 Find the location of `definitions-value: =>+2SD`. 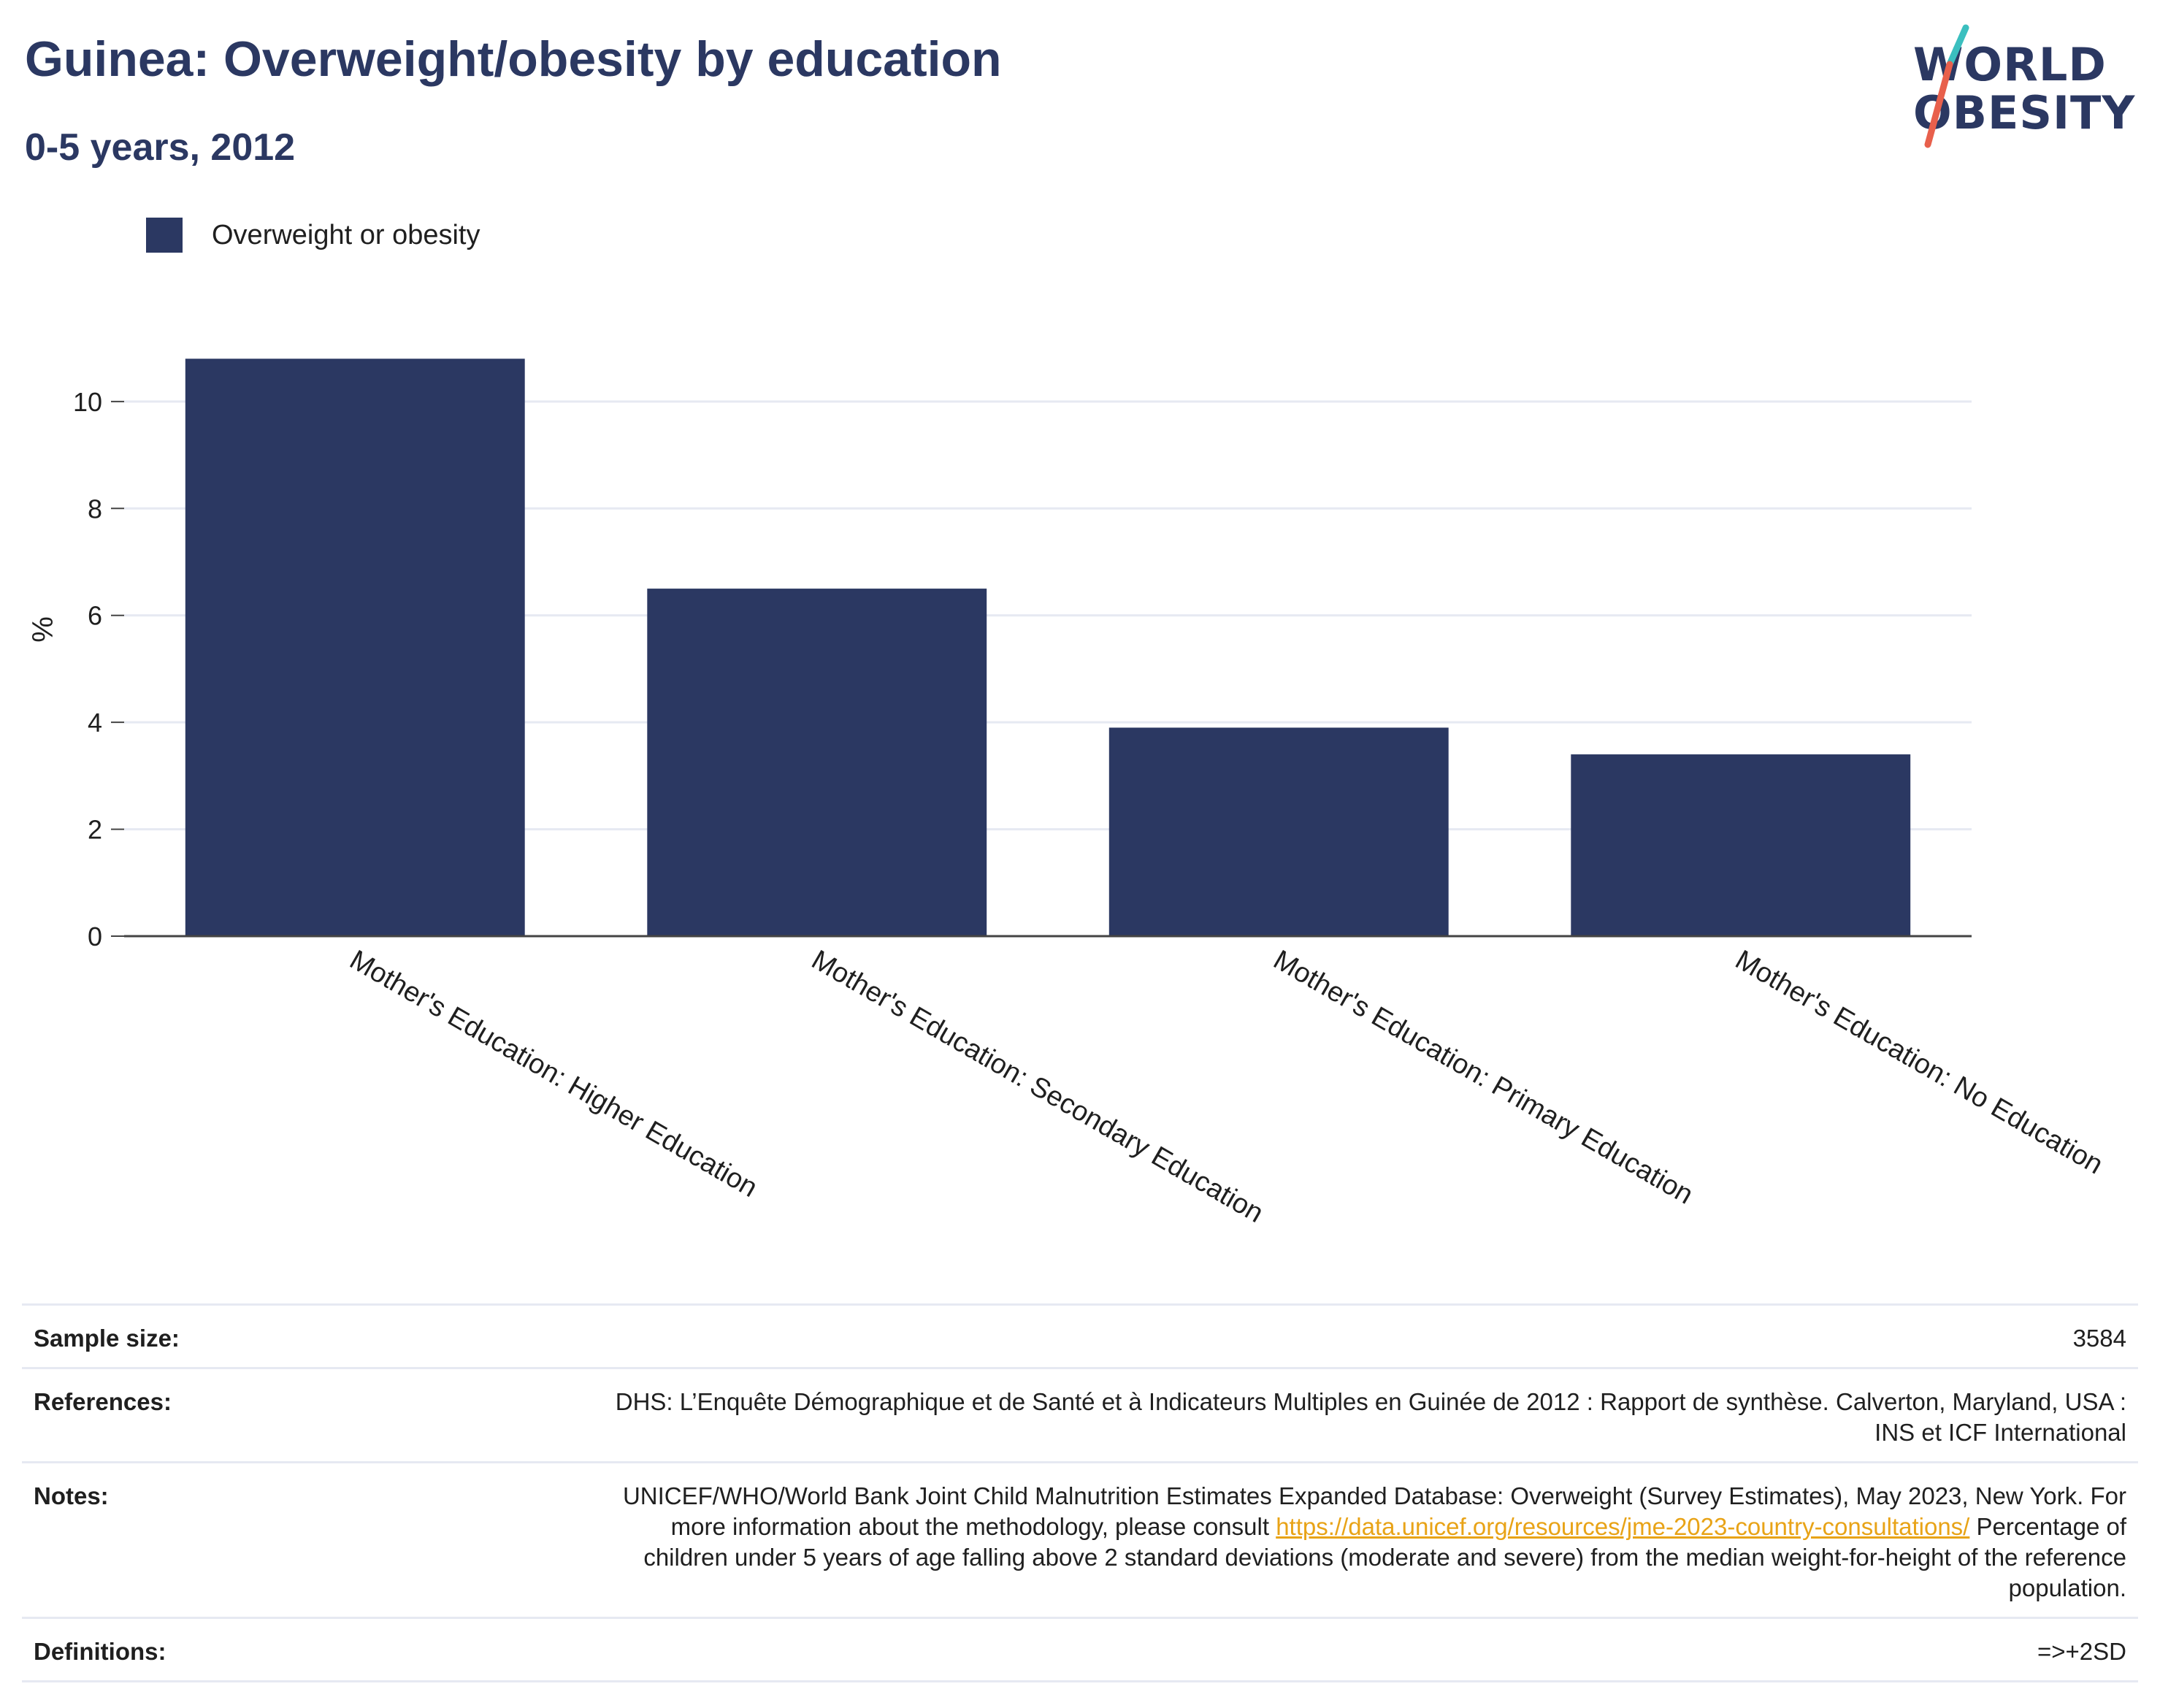

definitions-value: =>+2SD is located at coordinates (2081, 1651).